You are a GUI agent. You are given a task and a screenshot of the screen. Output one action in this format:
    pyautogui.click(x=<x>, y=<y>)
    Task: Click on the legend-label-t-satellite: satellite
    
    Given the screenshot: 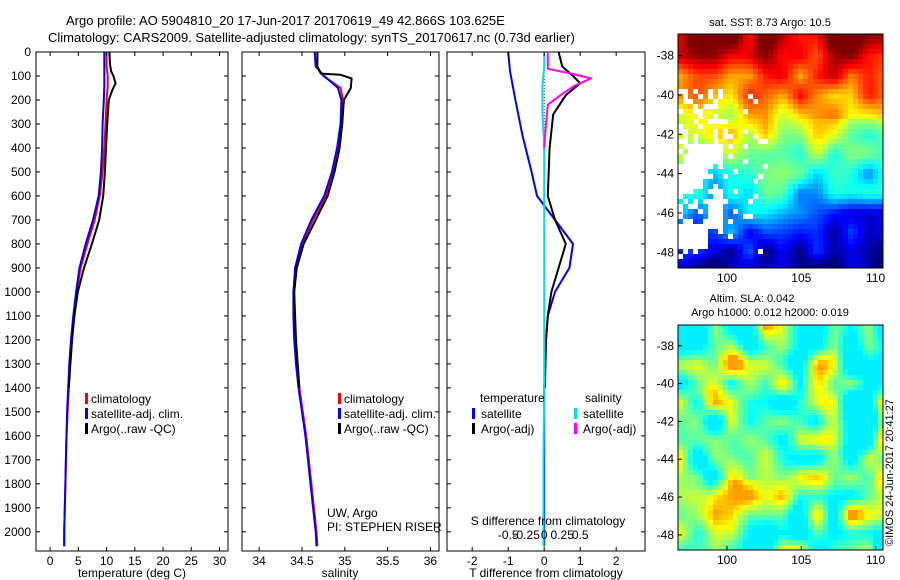 What is the action you would take?
    pyautogui.click(x=501, y=414)
    